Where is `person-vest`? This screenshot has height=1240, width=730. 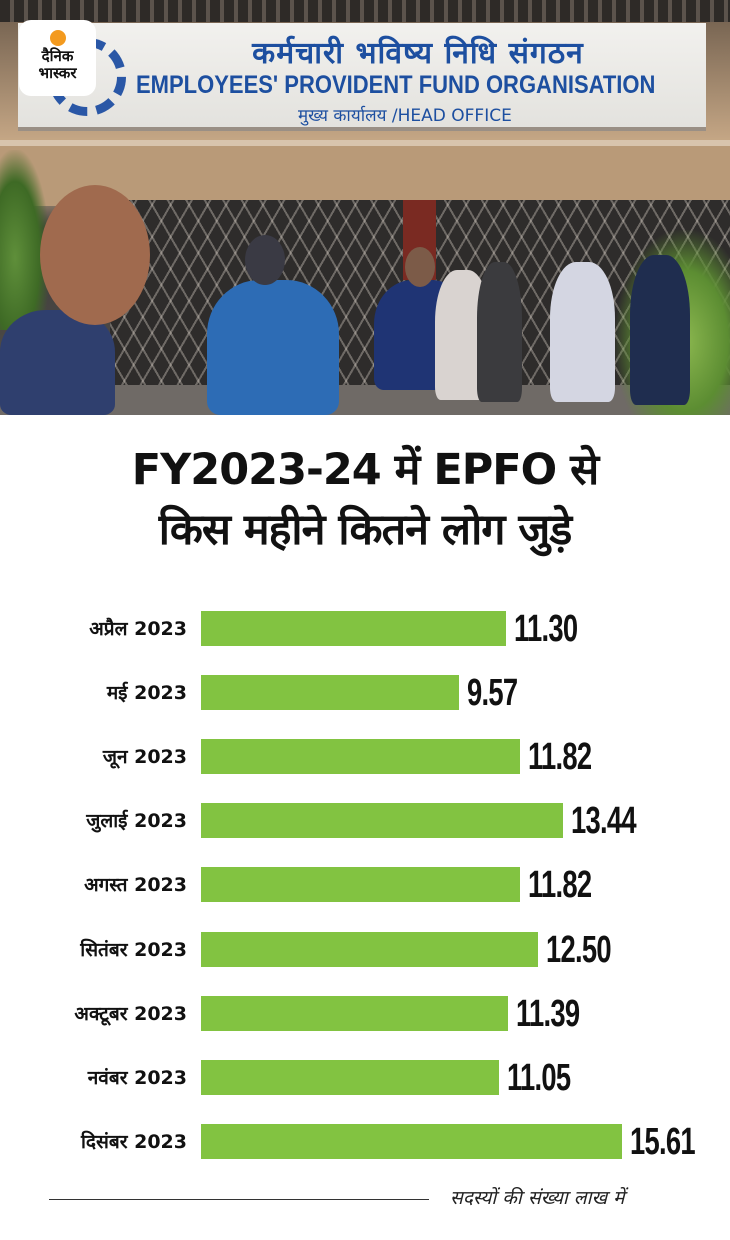
person-vest is located at coordinates (499, 332).